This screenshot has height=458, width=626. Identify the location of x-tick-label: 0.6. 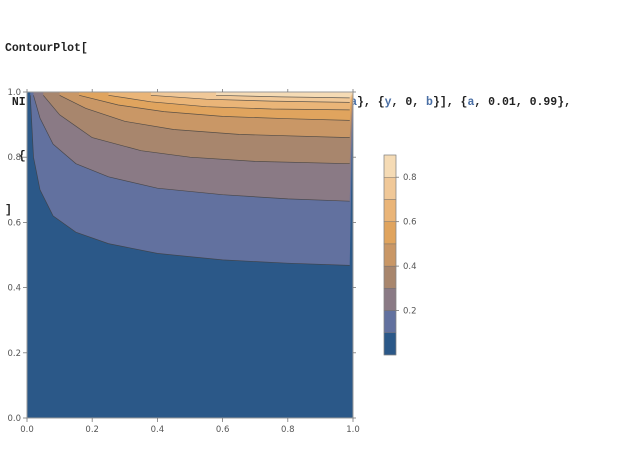
(223, 430).